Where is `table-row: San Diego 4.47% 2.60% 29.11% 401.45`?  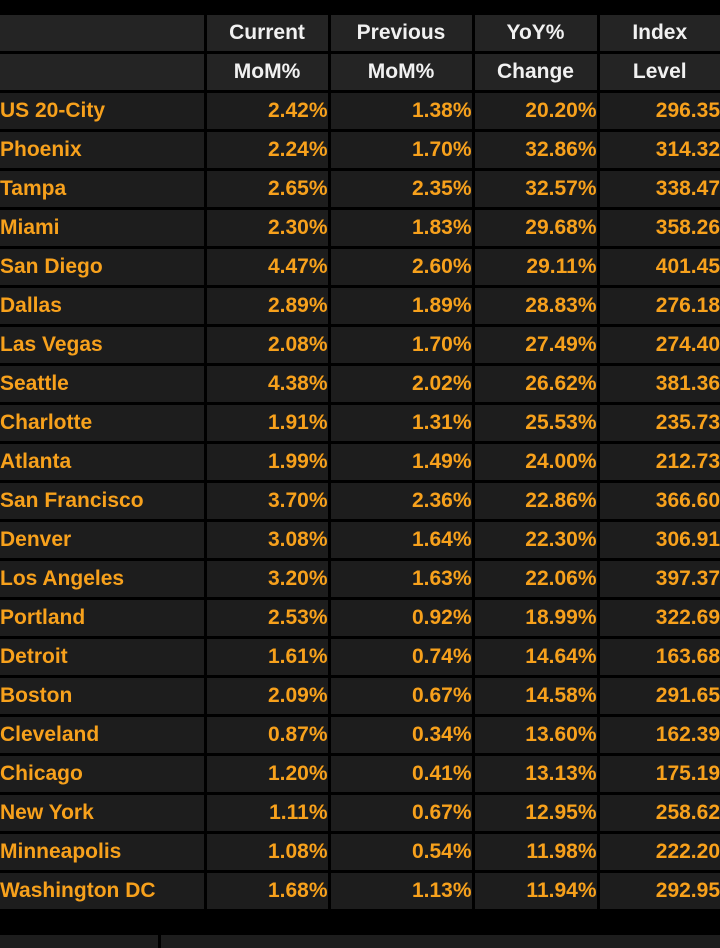
table-row: San Diego 4.47% 2.60% 29.11% 401.45 is located at coordinates (360, 267).